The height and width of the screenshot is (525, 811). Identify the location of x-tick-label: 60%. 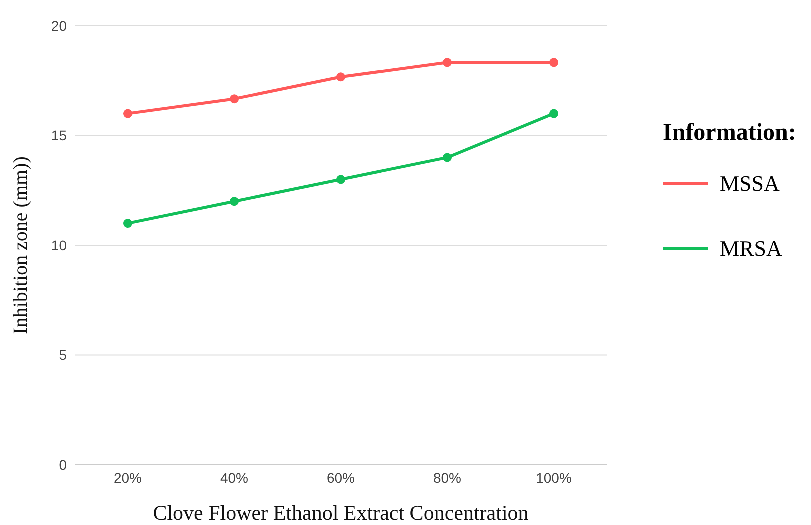
(341, 478).